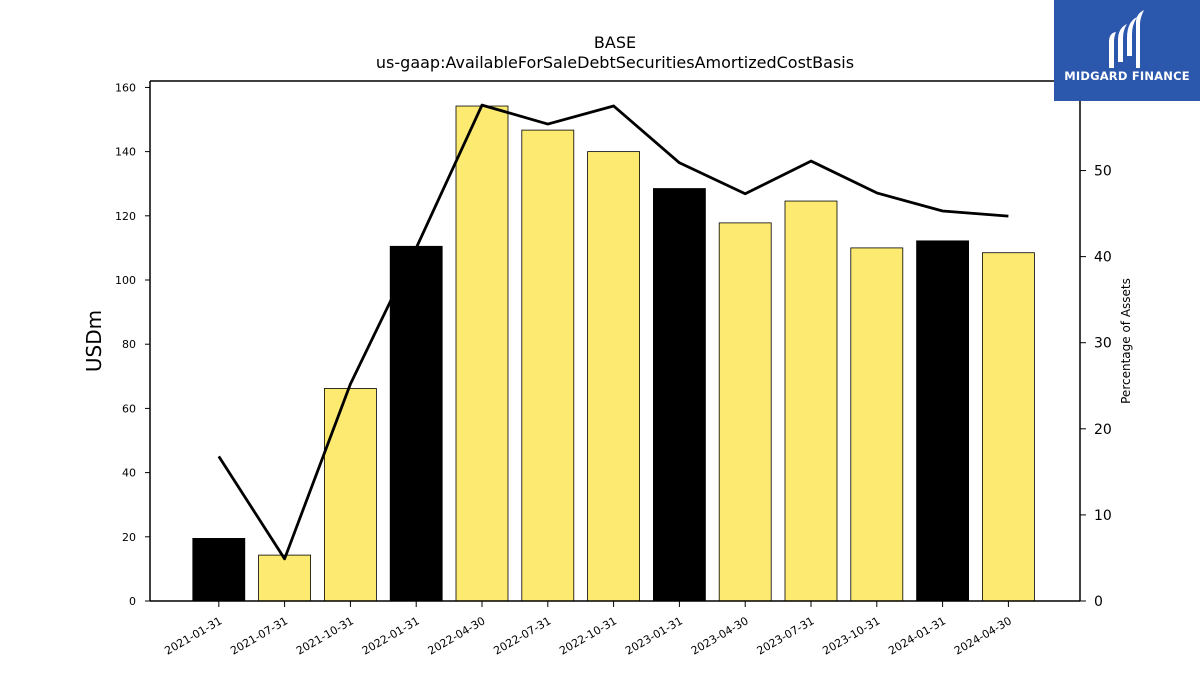 The image size is (1200, 675). What do you see at coordinates (129, 537) in the screenshot?
I see `y-tick-label: 20` at bounding box center [129, 537].